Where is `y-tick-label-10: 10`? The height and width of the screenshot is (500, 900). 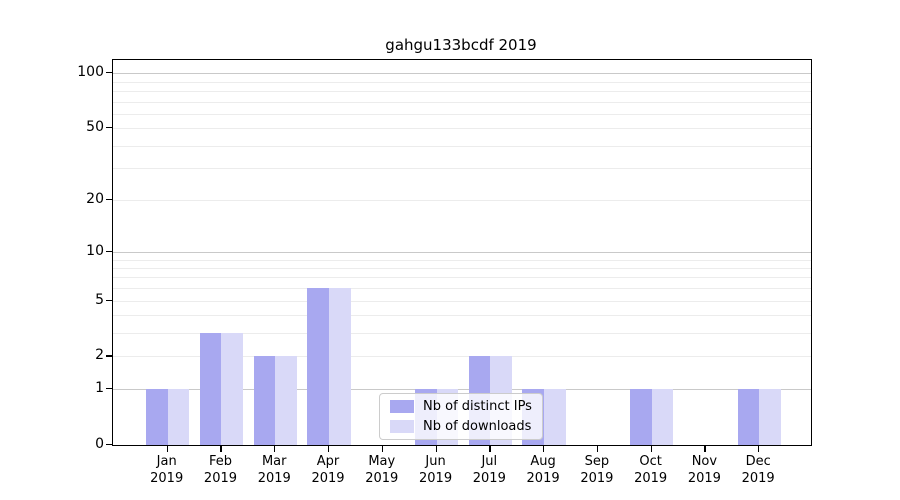
y-tick-label-10: 10 is located at coordinates (95, 250).